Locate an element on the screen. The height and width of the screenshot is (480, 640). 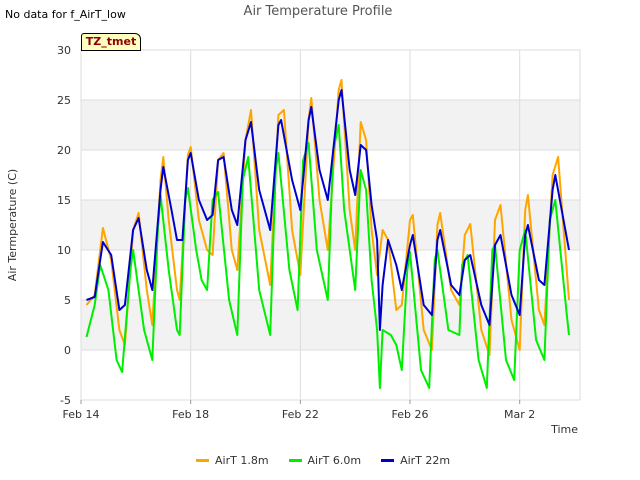
legend-label-airt-1-8m: AirT 1.8m is located at coordinates (242, 460).